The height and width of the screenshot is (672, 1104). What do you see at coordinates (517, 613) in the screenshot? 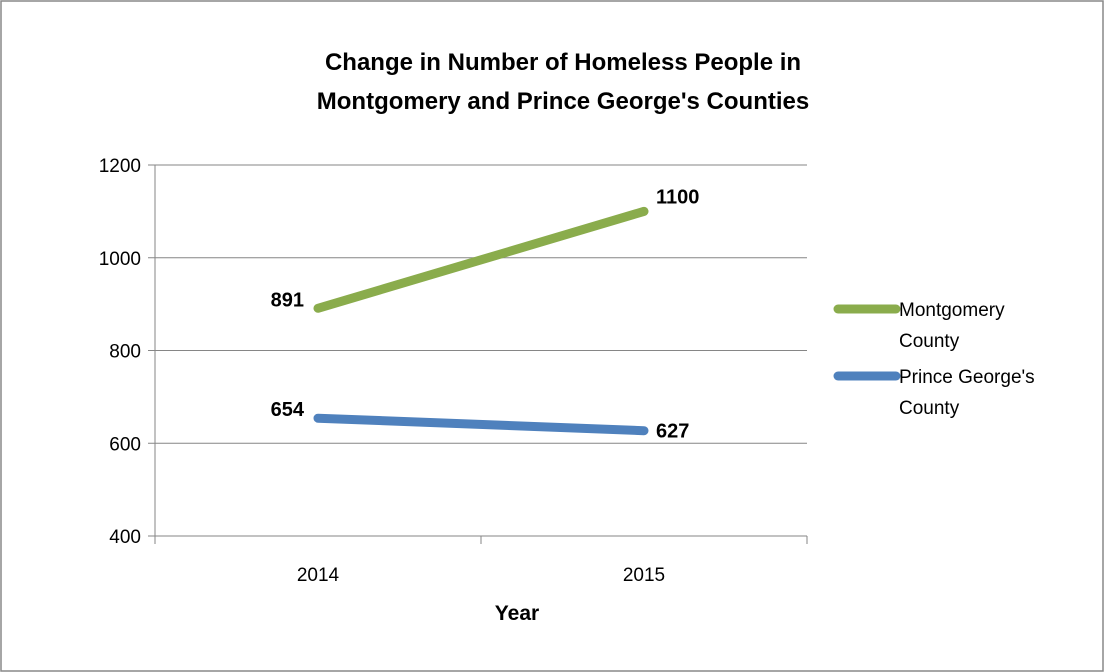
I see `x-axis-title: Year` at bounding box center [517, 613].